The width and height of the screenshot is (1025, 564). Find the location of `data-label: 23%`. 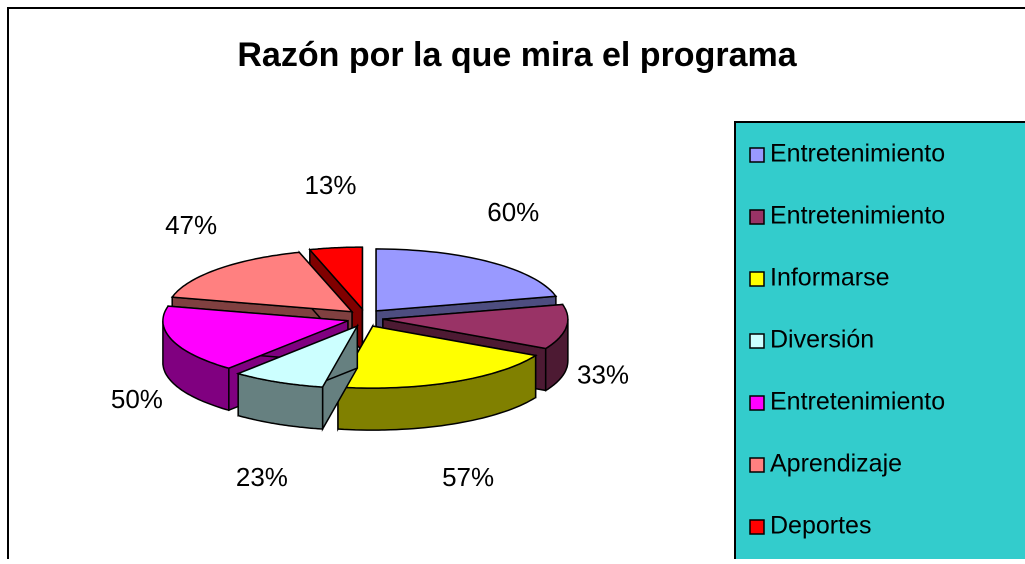

data-label: 23% is located at coordinates (262, 477).